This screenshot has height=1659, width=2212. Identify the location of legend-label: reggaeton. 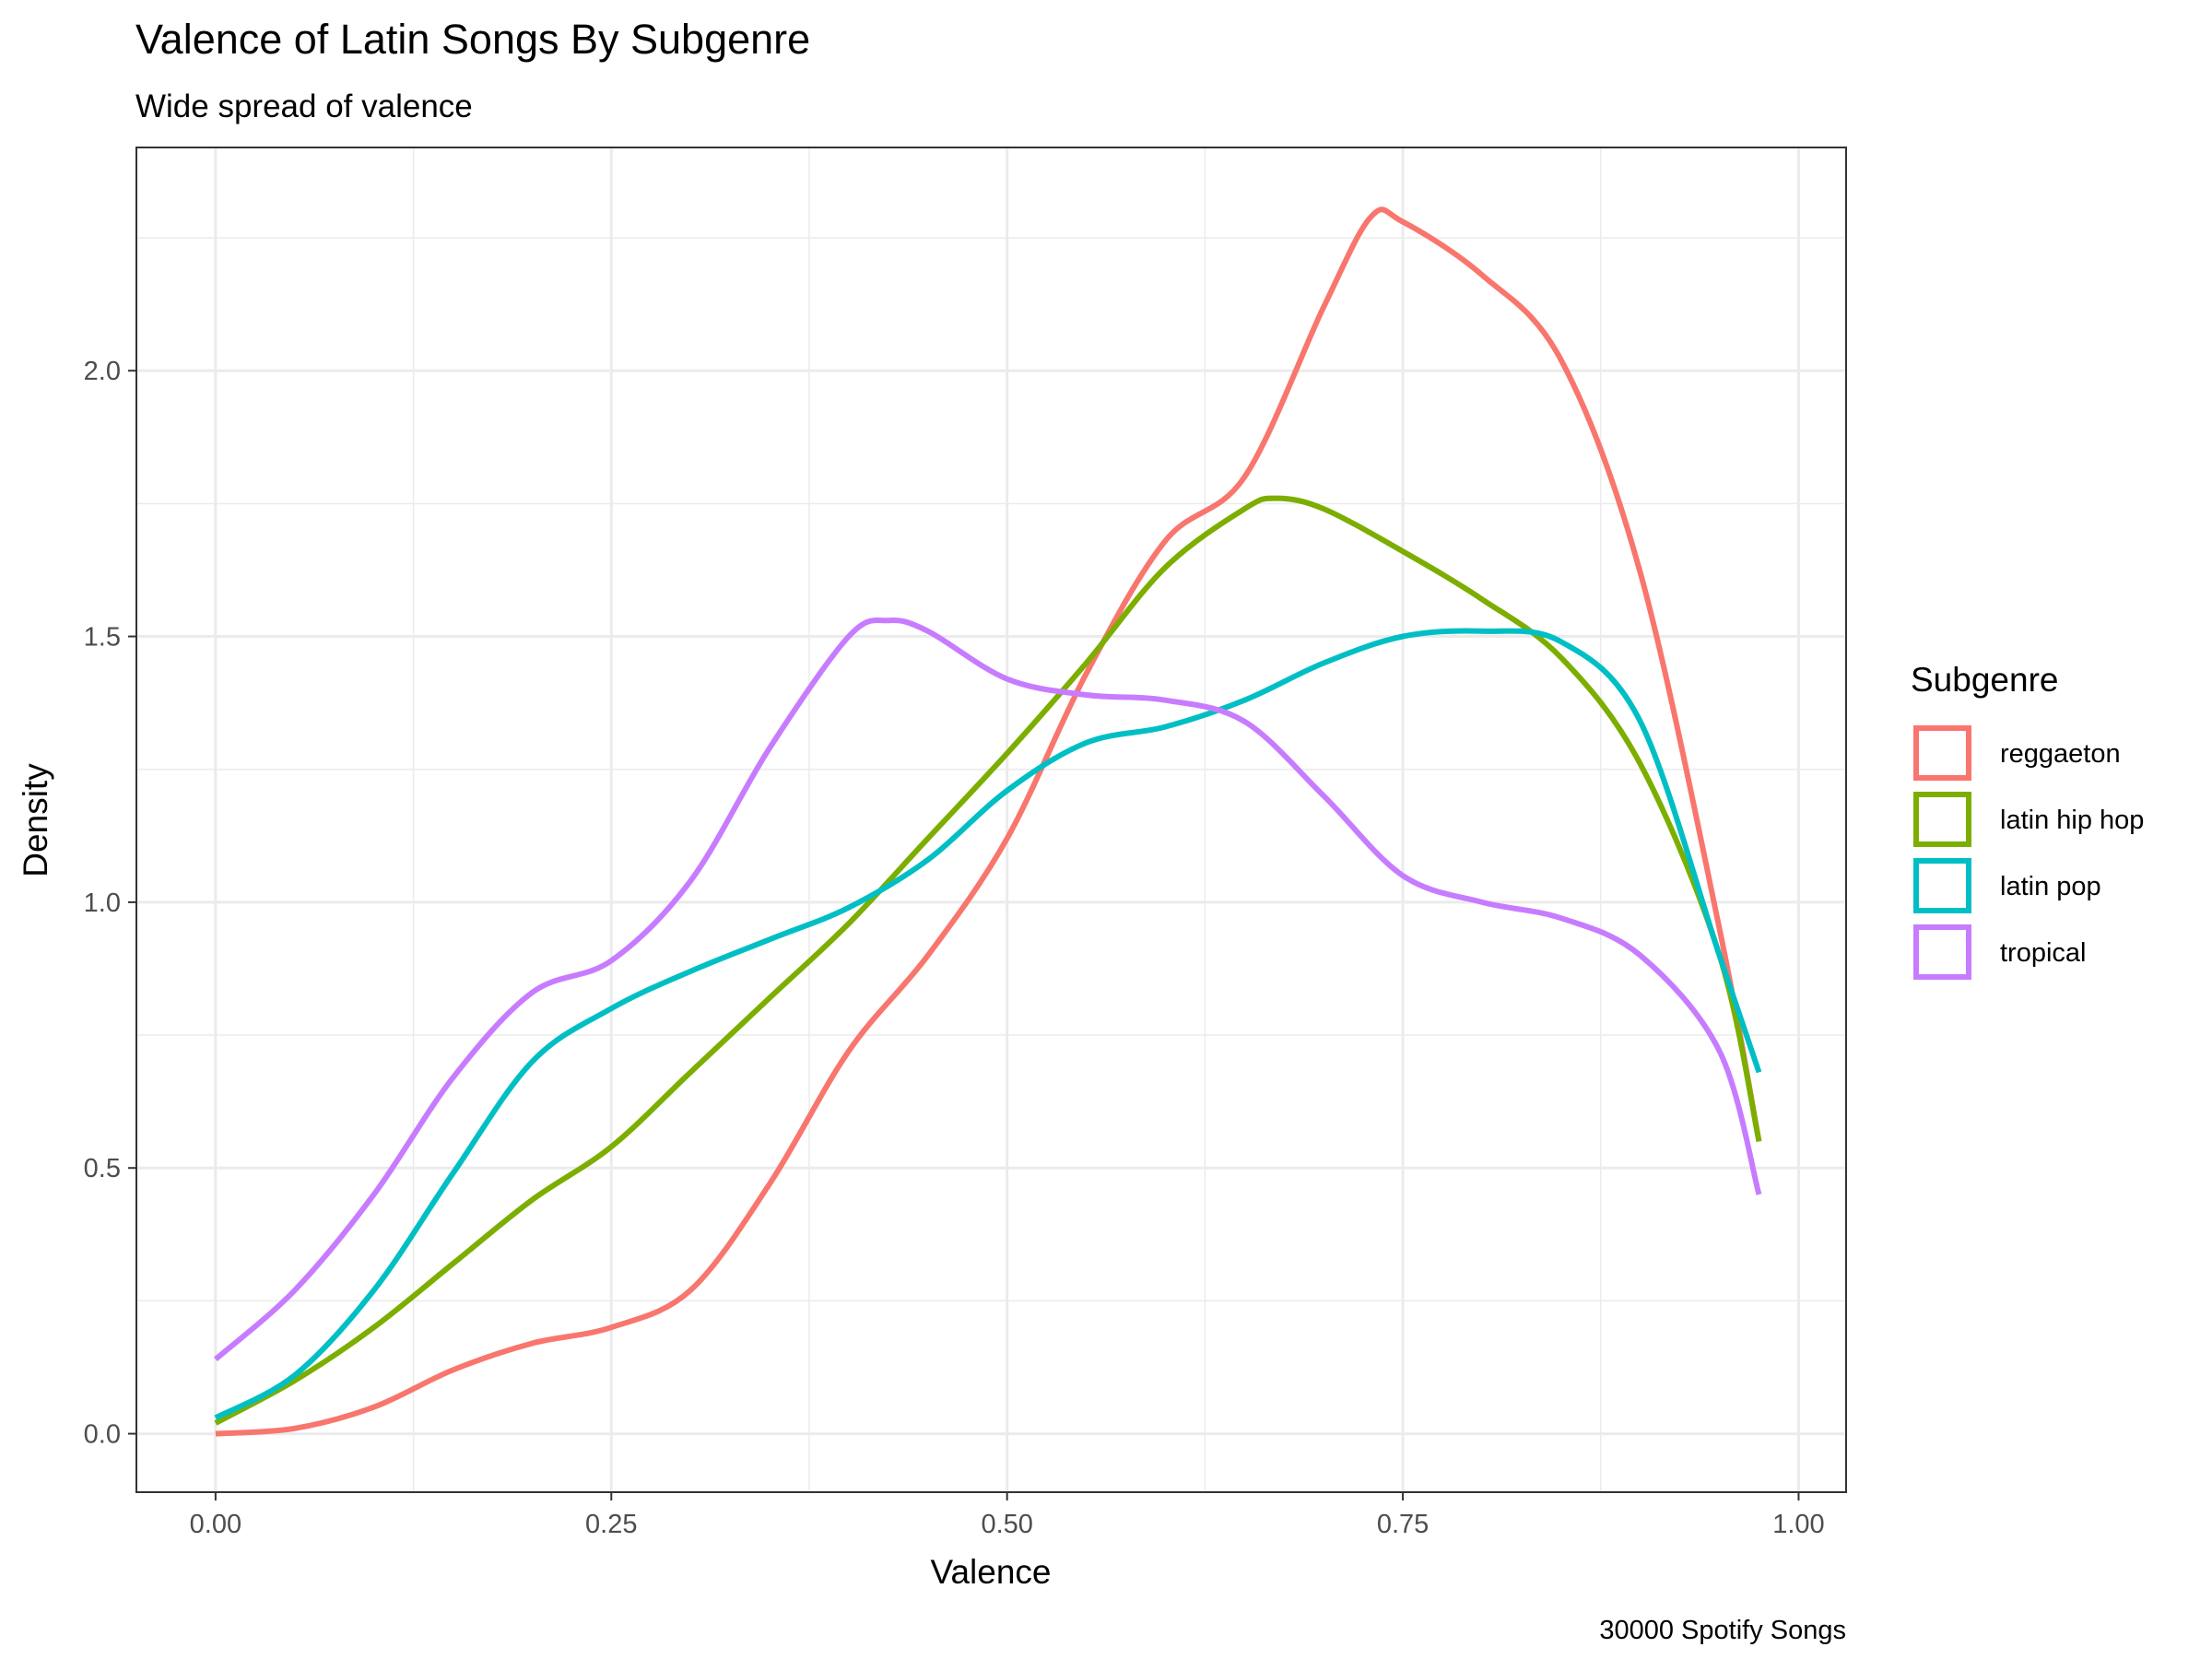
(2060, 754).